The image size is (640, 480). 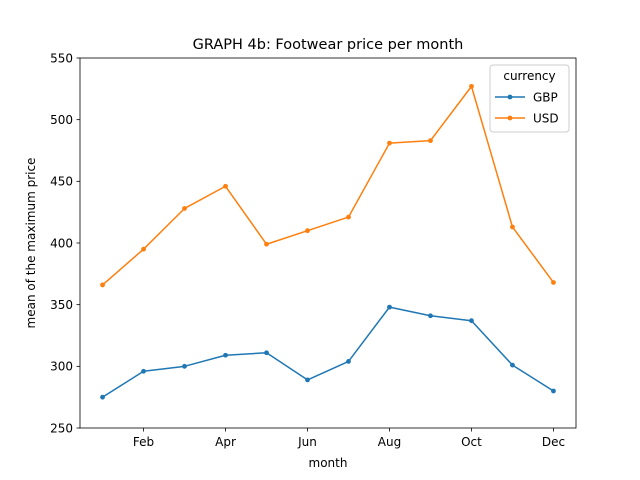 What do you see at coordinates (61, 58) in the screenshot?
I see `y-tick-label: 550` at bounding box center [61, 58].